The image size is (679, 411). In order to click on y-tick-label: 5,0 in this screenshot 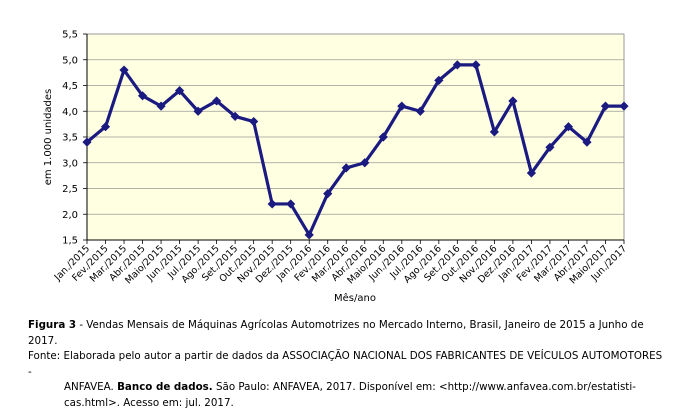, I will do `click(70, 60)`.